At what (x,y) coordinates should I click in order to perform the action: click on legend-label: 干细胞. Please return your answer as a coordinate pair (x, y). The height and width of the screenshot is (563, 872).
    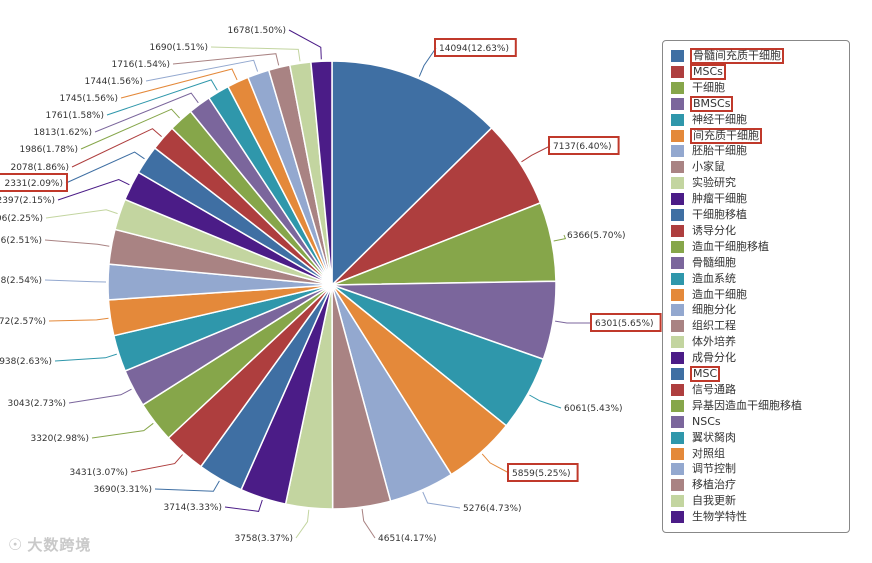
    Looking at the image, I should click on (708, 87).